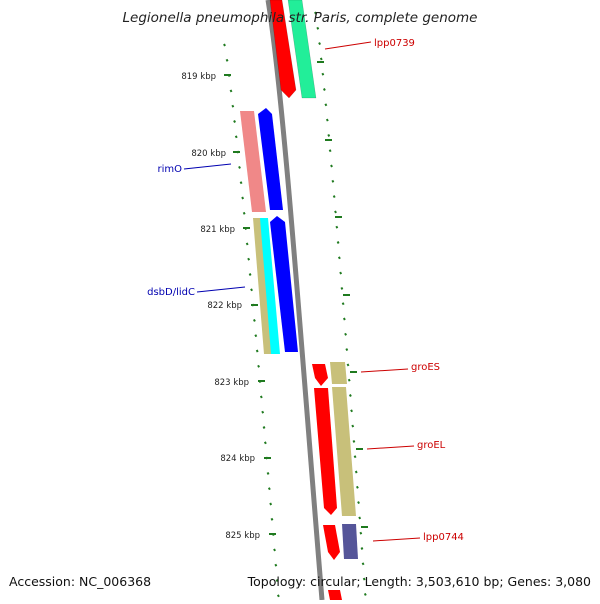 This screenshot has width=600, height=604. Describe the element at coordinates (335, 595) in the screenshot. I see `gene-arrow-bottom` at that location.